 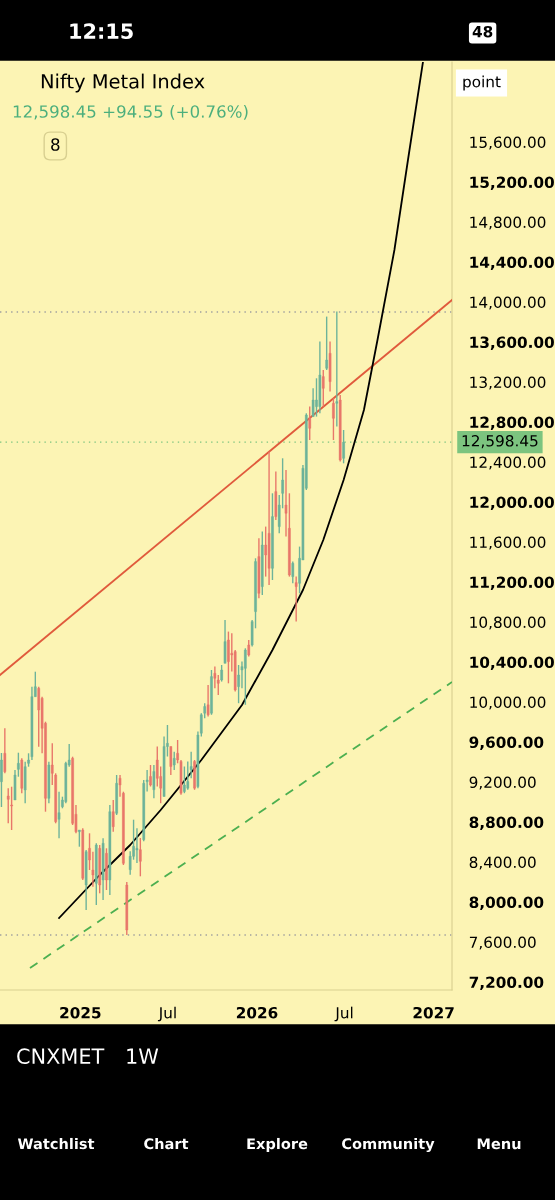 I want to click on y-tick-label: 8,800.00, so click(x=506, y=823).